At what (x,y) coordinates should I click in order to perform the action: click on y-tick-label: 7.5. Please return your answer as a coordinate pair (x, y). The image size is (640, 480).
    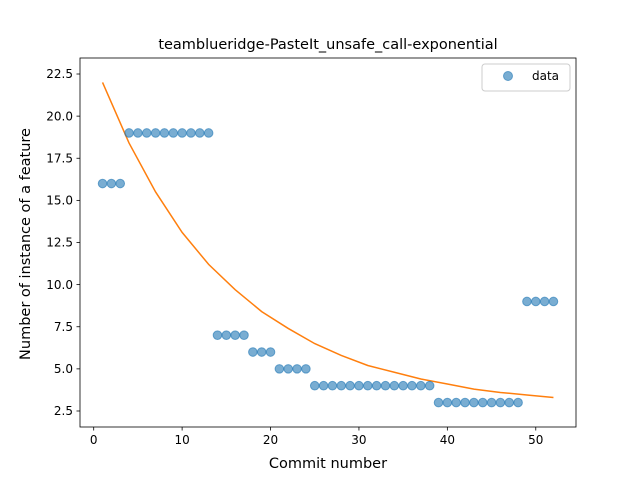
    Looking at the image, I should click on (63, 327).